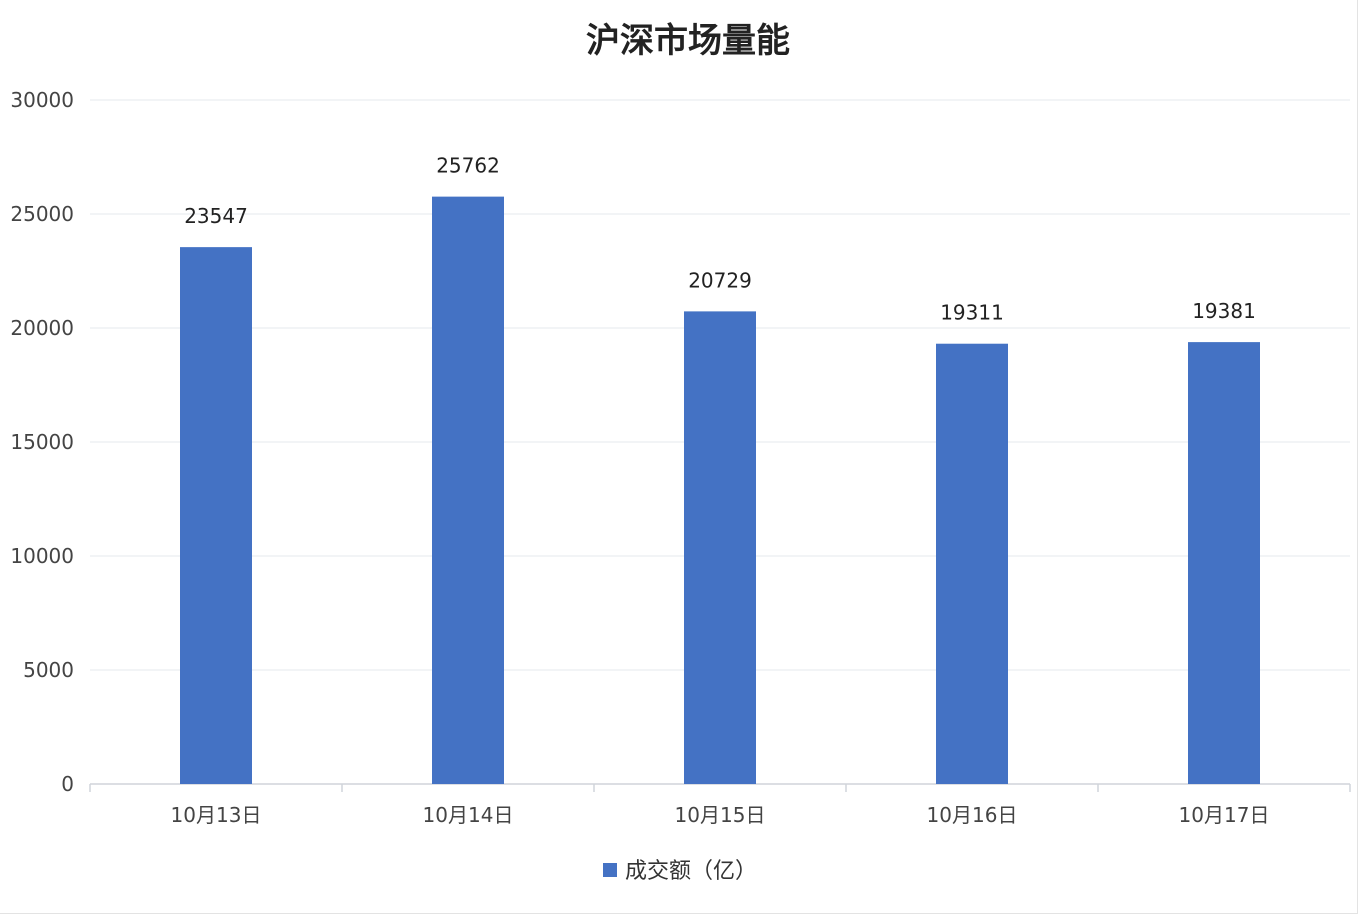 The width and height of the screenshot is (1358, 914). What do you see at coordinates (48, 670) in the screenshot?
I see `y-tick-label: 5000` at bounding box center [48, 670].